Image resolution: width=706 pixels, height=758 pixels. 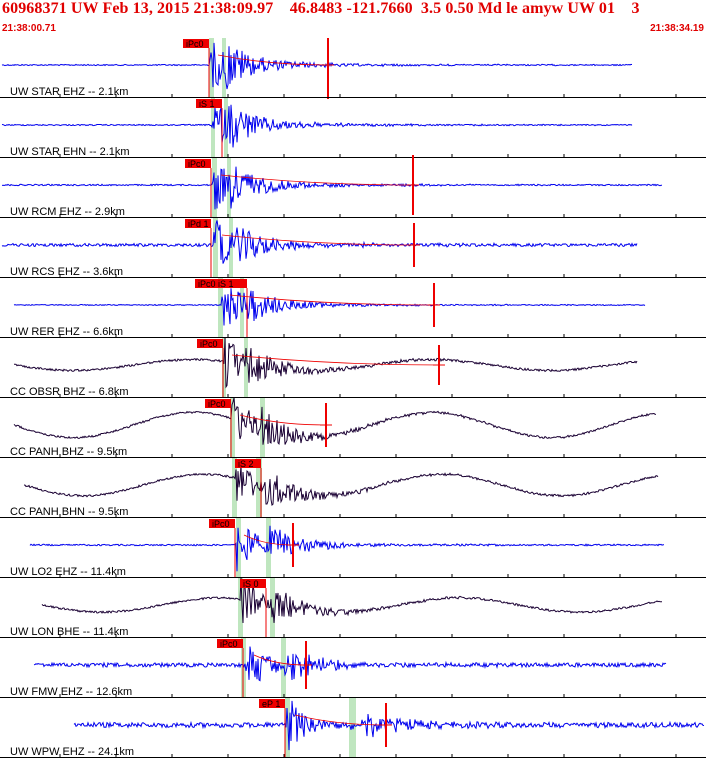 I want to click on station-label: UW LO2 EHZ -- 11.4km, so click(x=68, y=572).